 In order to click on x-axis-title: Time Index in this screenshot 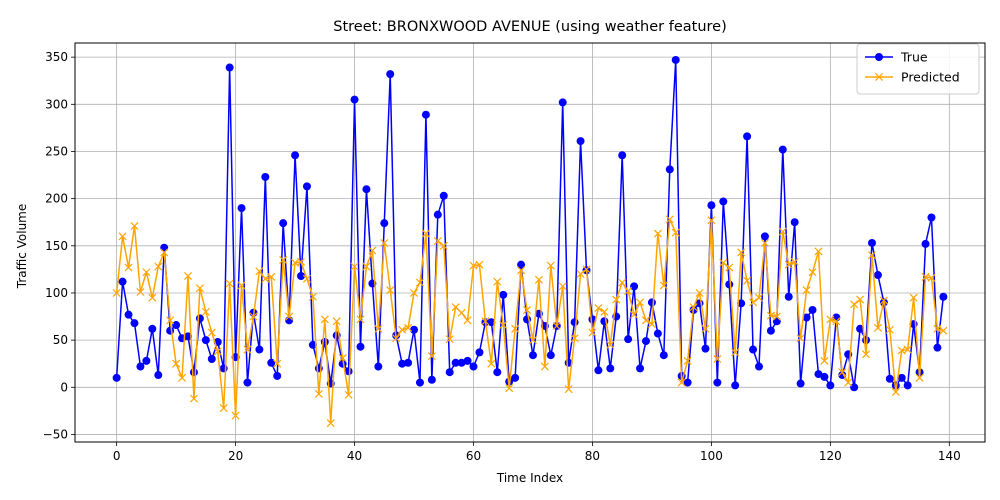, I will do `click(529, 478)`.